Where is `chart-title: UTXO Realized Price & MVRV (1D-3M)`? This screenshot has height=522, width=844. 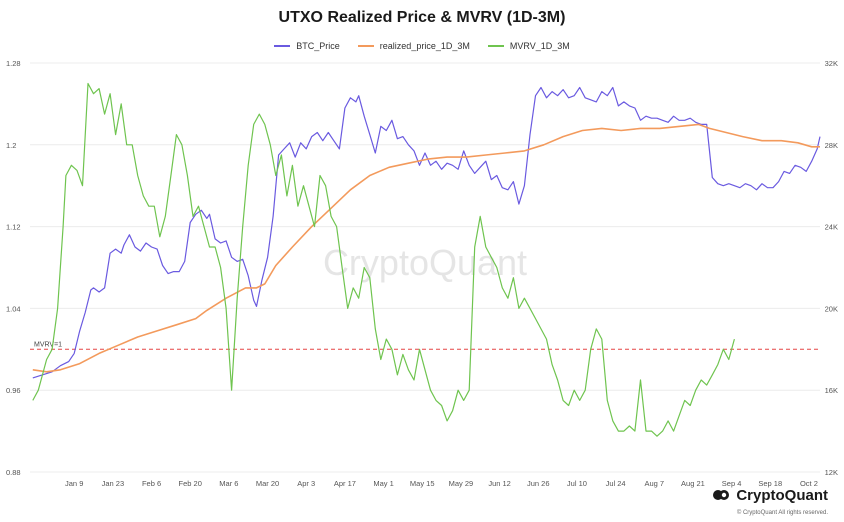 chart-title: UTXO Realized Price & MVRV (1D-3M) is located at coordinates (422, 17).